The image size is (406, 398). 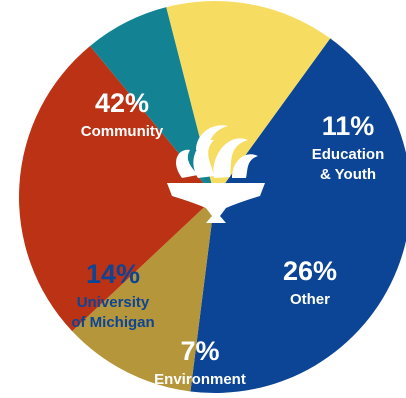 What do you see at coordinates (200, 379) in the screenshot?
I see `slice-category-label: Environment` at bounding box center [200, 379].